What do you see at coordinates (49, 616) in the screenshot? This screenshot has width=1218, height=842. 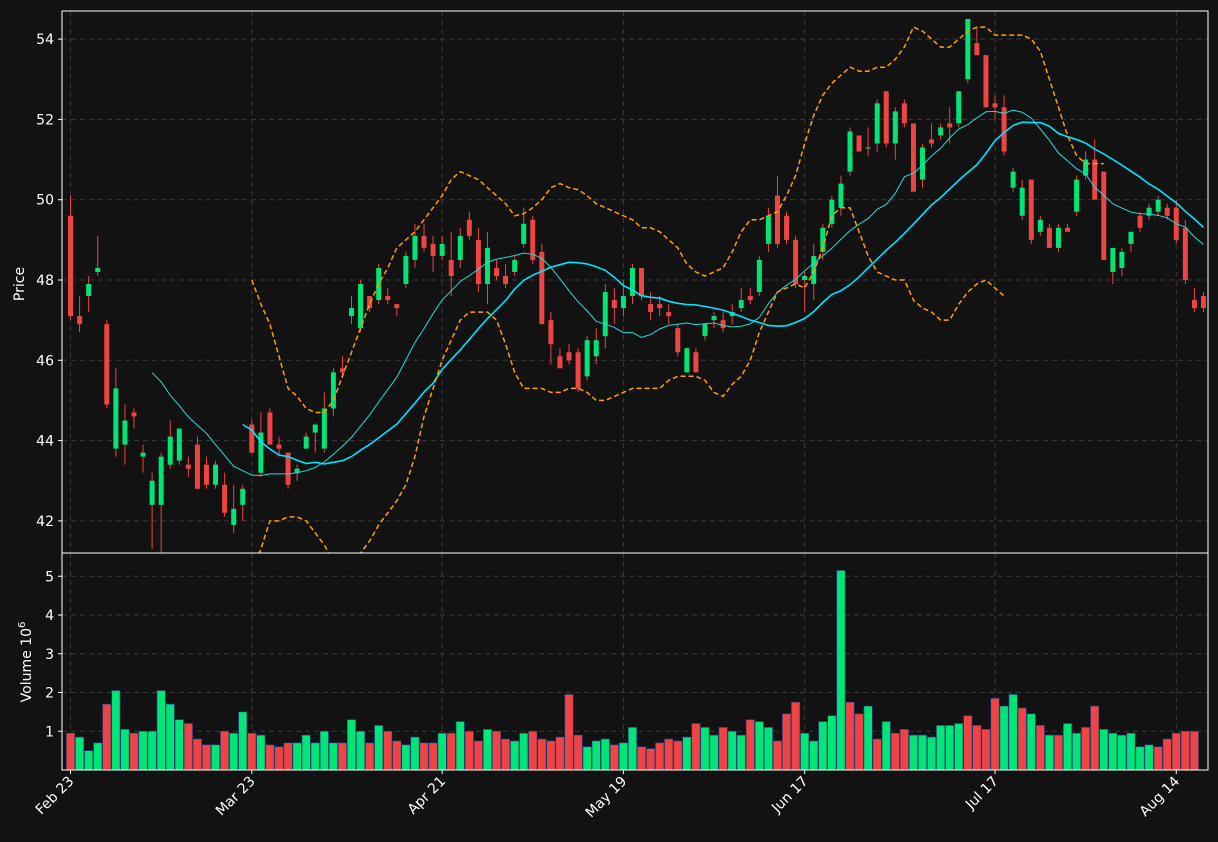 I see `volume-tick-label: 4` at bounding box center [49, 616].